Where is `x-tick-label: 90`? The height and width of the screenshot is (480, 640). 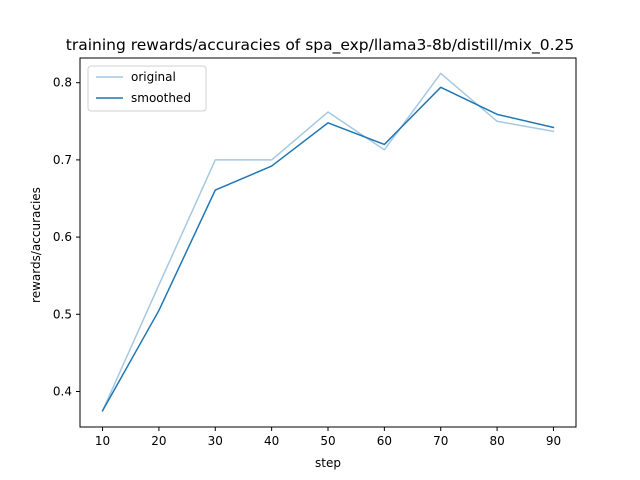
x-tick-label: 90 is located at coordinates (553, 441).